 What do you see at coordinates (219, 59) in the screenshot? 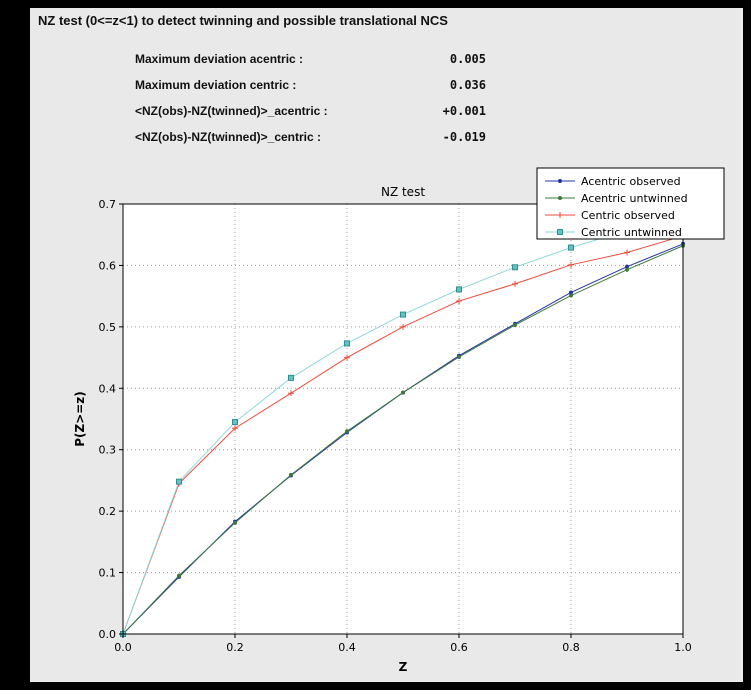
I see `stat-label: Maximum deviation acentric :` at bounding box center [219, 59].